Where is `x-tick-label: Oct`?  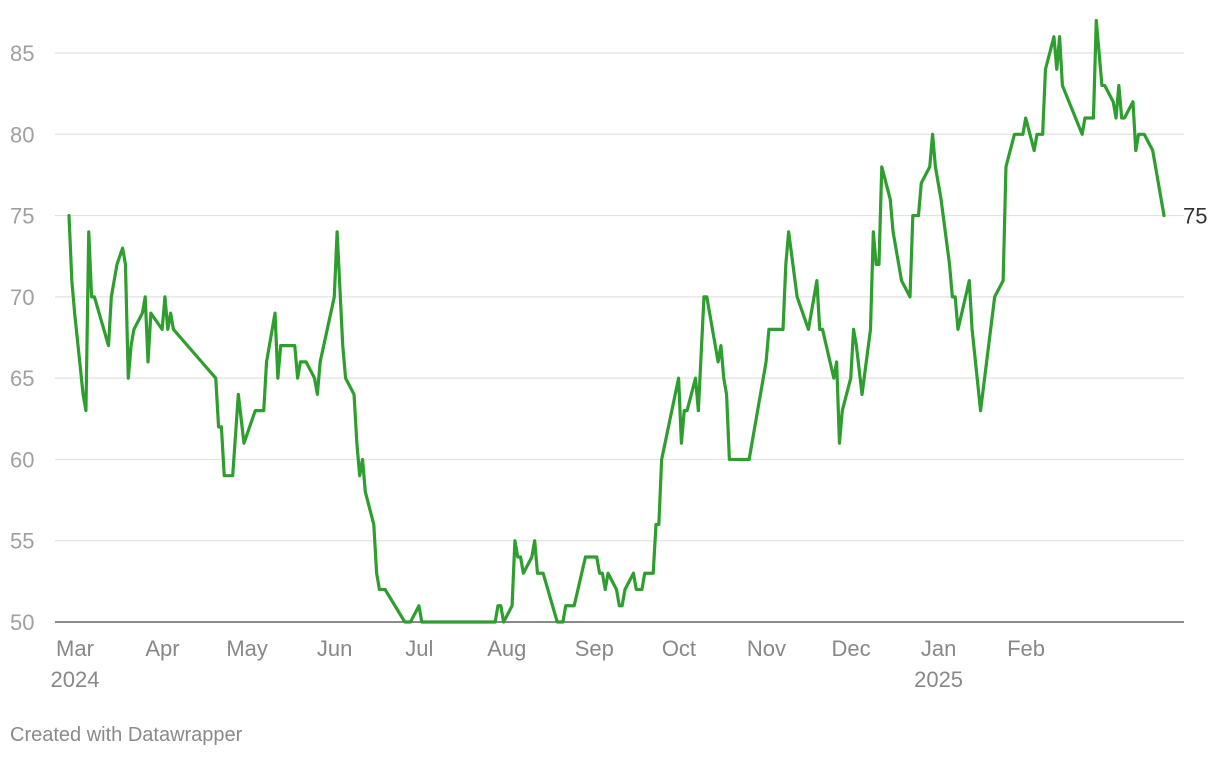
x-tick-label: Oct is located at coordinates (679, 648).